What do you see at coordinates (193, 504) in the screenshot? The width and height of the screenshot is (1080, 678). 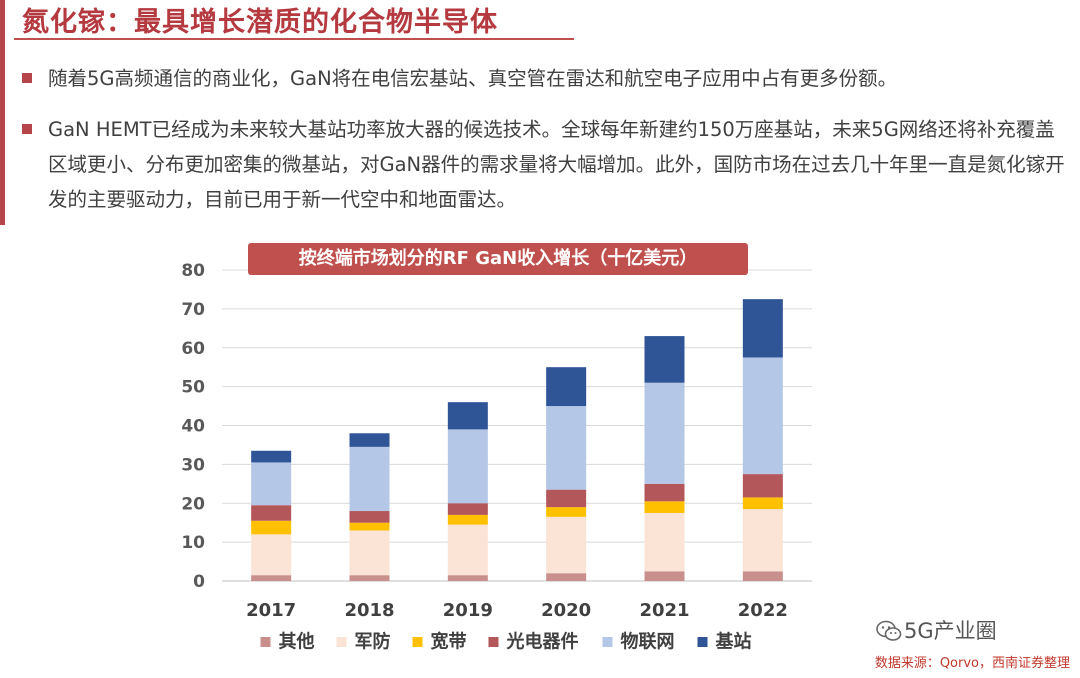 I see `y-tick-label: 20` at bounding box center [193, 504].